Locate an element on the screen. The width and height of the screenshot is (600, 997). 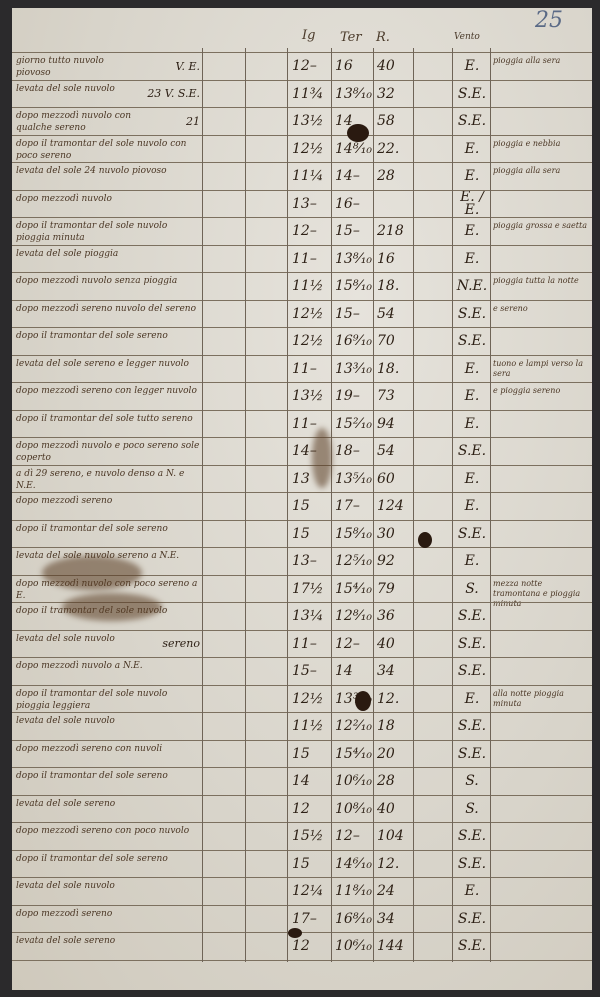
thermometer-value: 10⁸⁄₁₀ is located at coordinates (353, 808).